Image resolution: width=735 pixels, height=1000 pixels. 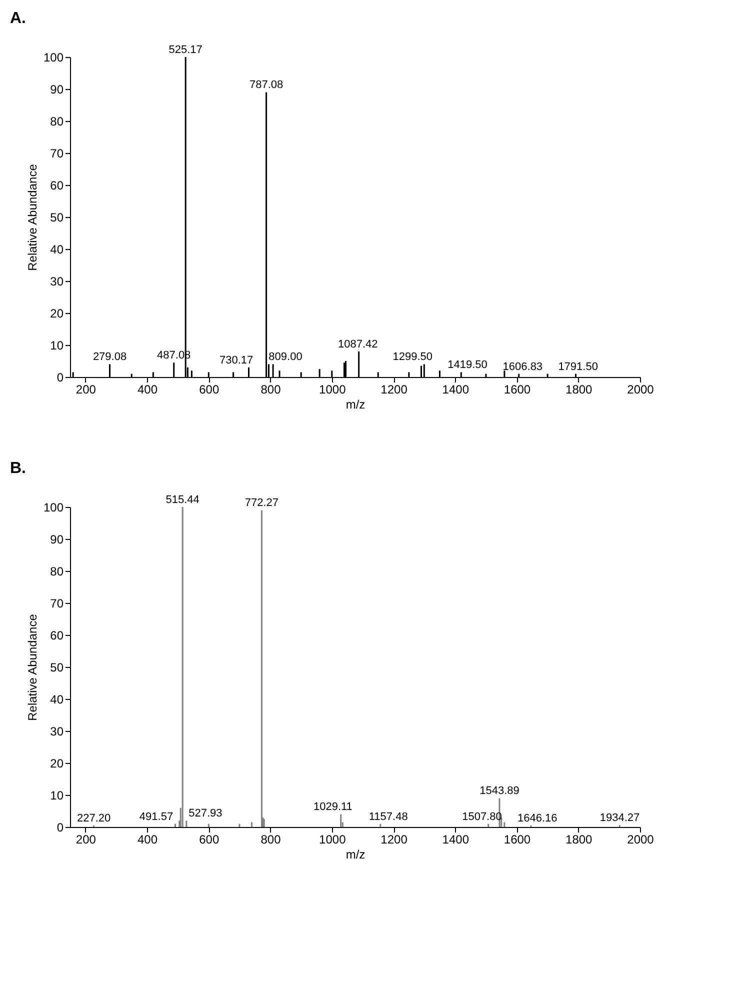 I want to click on annotation: 227.20, so click(x=93, y=818).